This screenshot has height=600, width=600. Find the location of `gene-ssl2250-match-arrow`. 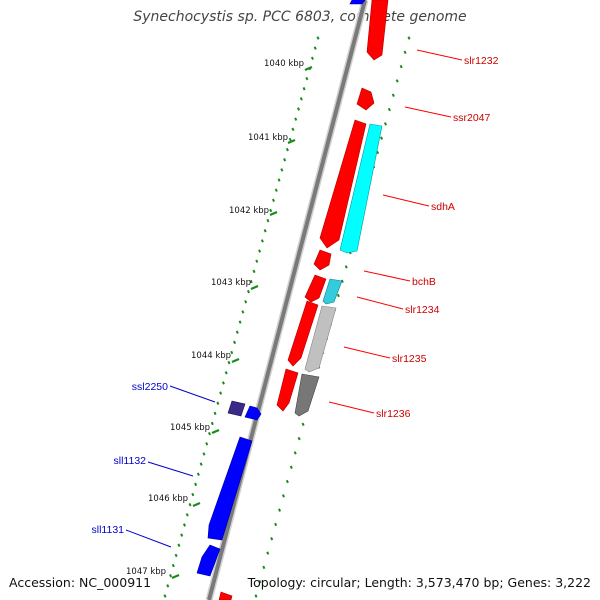

gene-ssl2250-match-arrow is located at coordinates (236, 408).